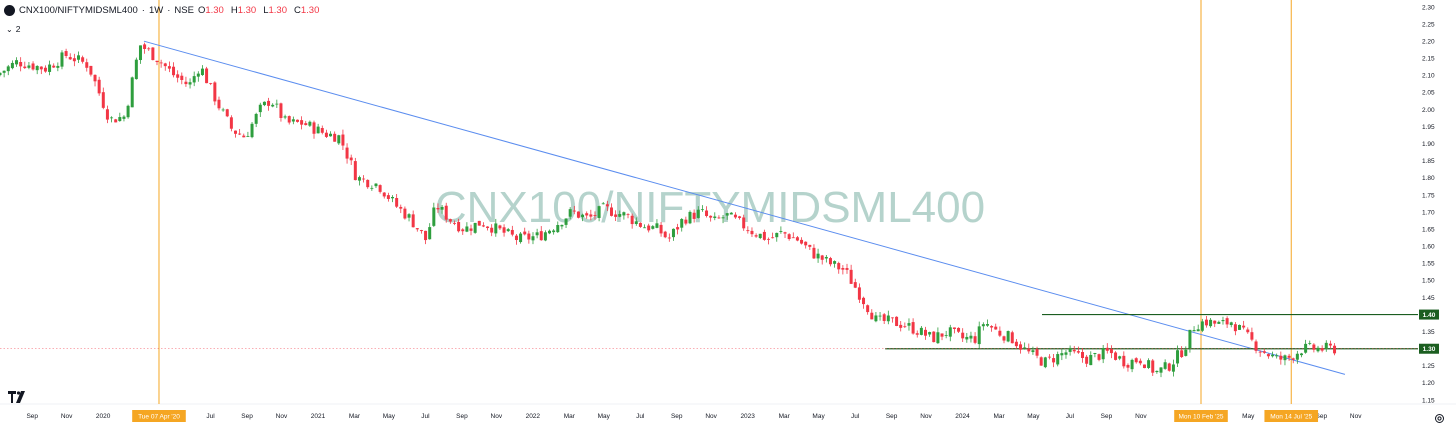 The height and width of the screenshot is (427, 1456). I want to click on settings-gear-icon, so click(1439, 418).